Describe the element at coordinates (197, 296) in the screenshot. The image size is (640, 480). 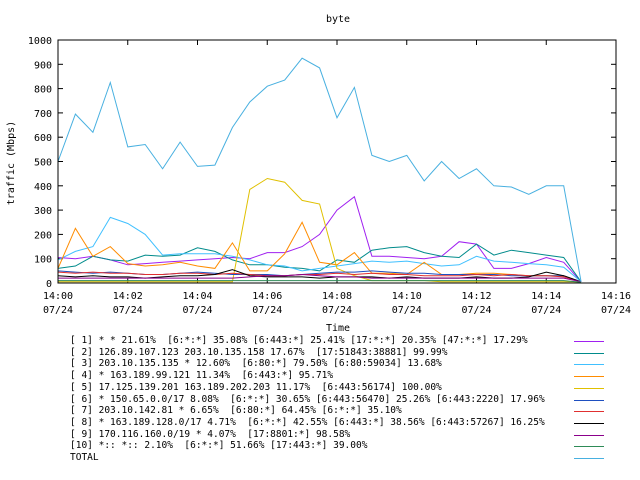
I see `x-tick-label-time: 14:04` at that location.